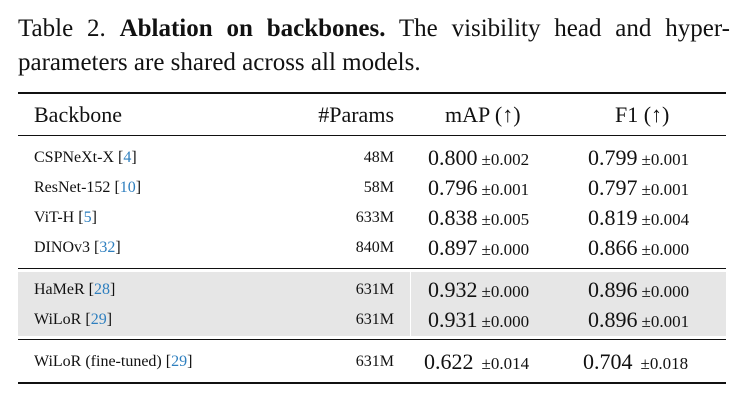  I want to click on map-value: 0.931 ±0.000, so click(479, 319).